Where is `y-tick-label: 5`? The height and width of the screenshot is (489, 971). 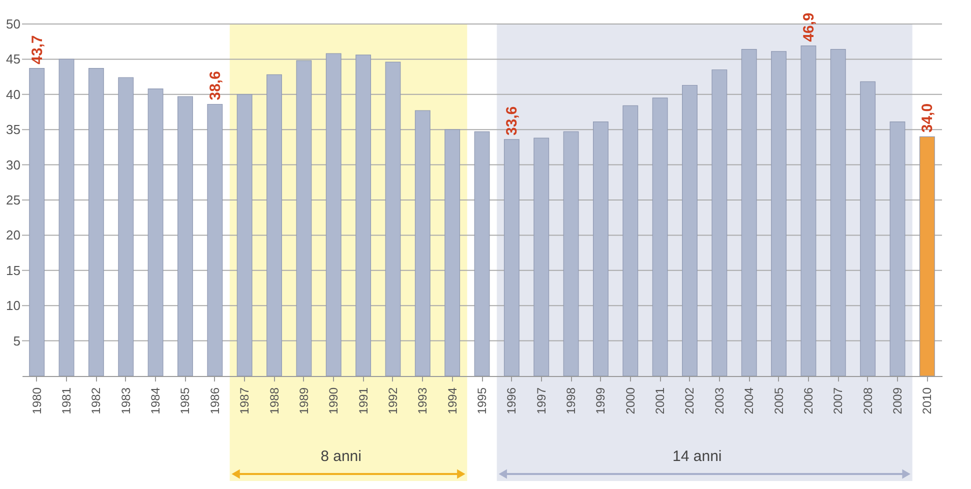
y-tick-label: 5 is located at coordinates (16, 340).